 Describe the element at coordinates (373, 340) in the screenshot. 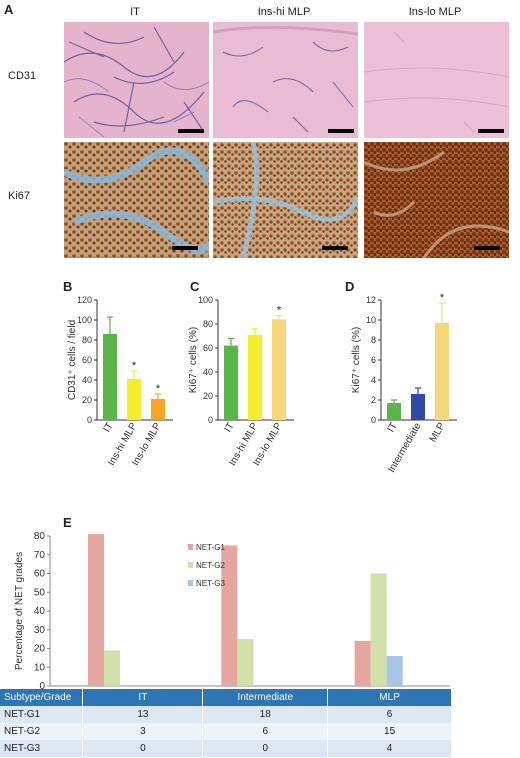

I see `y-tick-label: 8` at that location.